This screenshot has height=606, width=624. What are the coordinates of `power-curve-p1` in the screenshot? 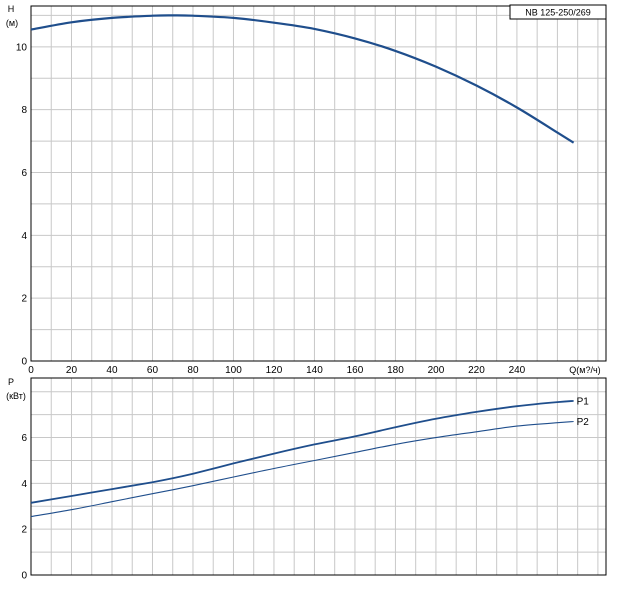 It's located at (302, 452).